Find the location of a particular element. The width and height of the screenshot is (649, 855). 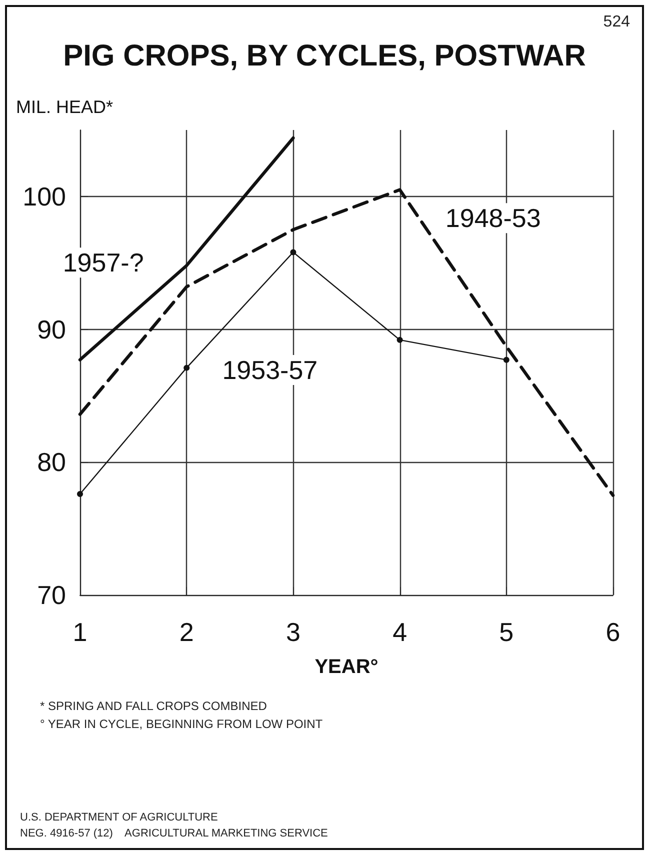

x-tick-label: 4 is located at coordinates (400, 632).